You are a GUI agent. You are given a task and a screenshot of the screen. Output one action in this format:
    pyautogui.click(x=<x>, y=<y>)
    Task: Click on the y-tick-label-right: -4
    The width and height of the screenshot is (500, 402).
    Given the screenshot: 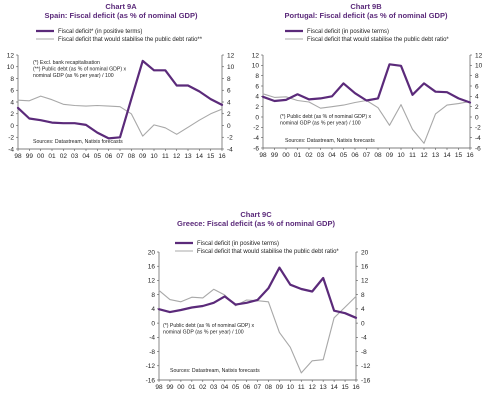 What is the action you would take?
    pyautogui.click(x=364, y=338)
    